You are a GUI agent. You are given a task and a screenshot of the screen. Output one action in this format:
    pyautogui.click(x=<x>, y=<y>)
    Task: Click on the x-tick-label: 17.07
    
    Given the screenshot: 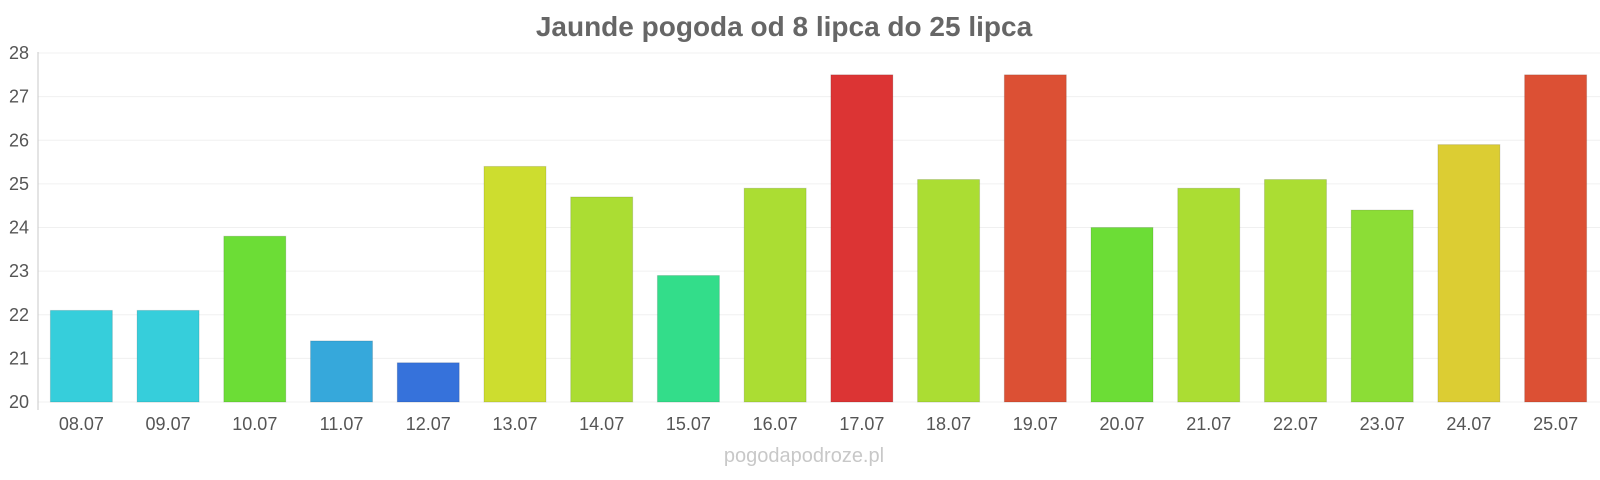 What is the action you would take?
    pyautogui.click(x=861, y=424)
    